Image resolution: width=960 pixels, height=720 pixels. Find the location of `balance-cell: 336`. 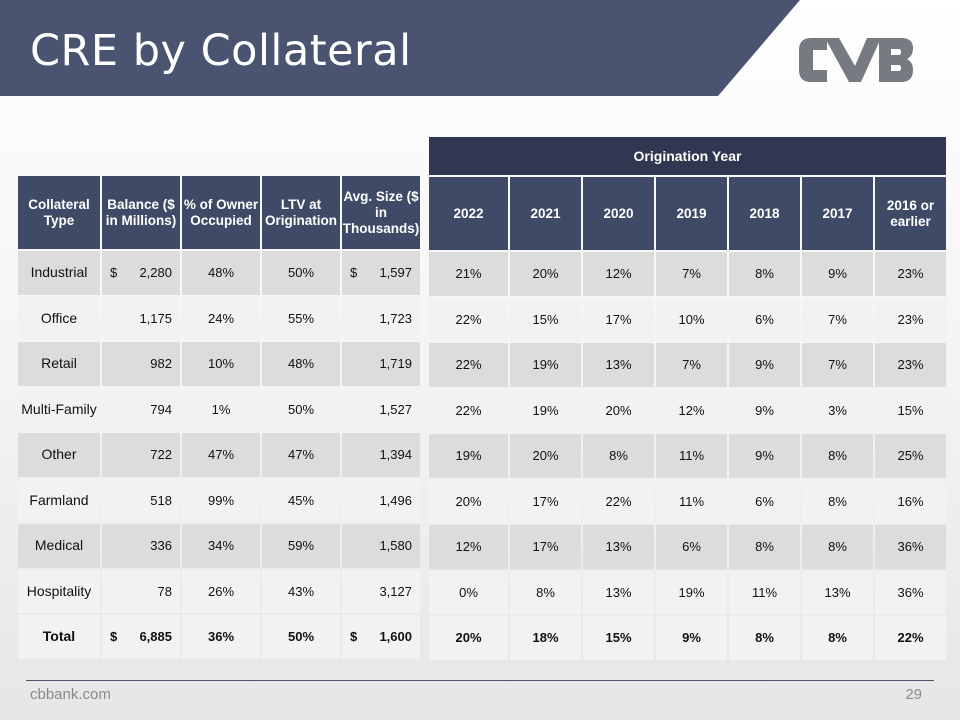

balance-cell: 336 is located at coordinates (141, 546).